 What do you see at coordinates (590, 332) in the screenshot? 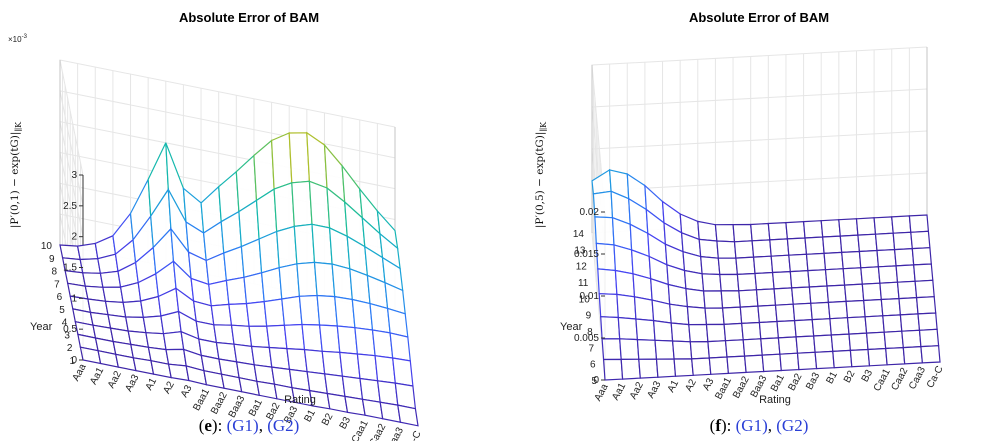
I see `y-tick-label: 8` at bounding box center [590, 332].